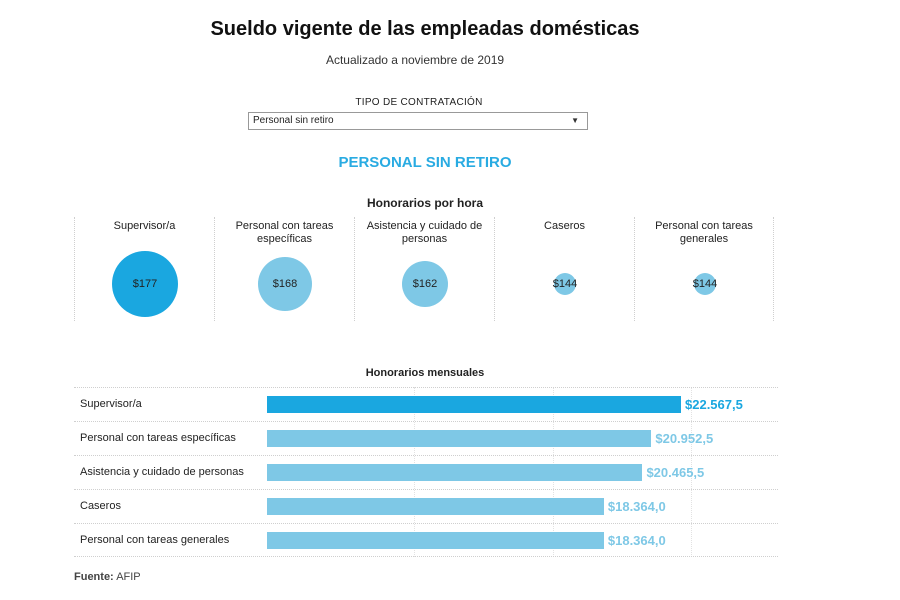  I want to click on bubble-column: Asistencia y cuidado de personas $162, so click(424, 269).